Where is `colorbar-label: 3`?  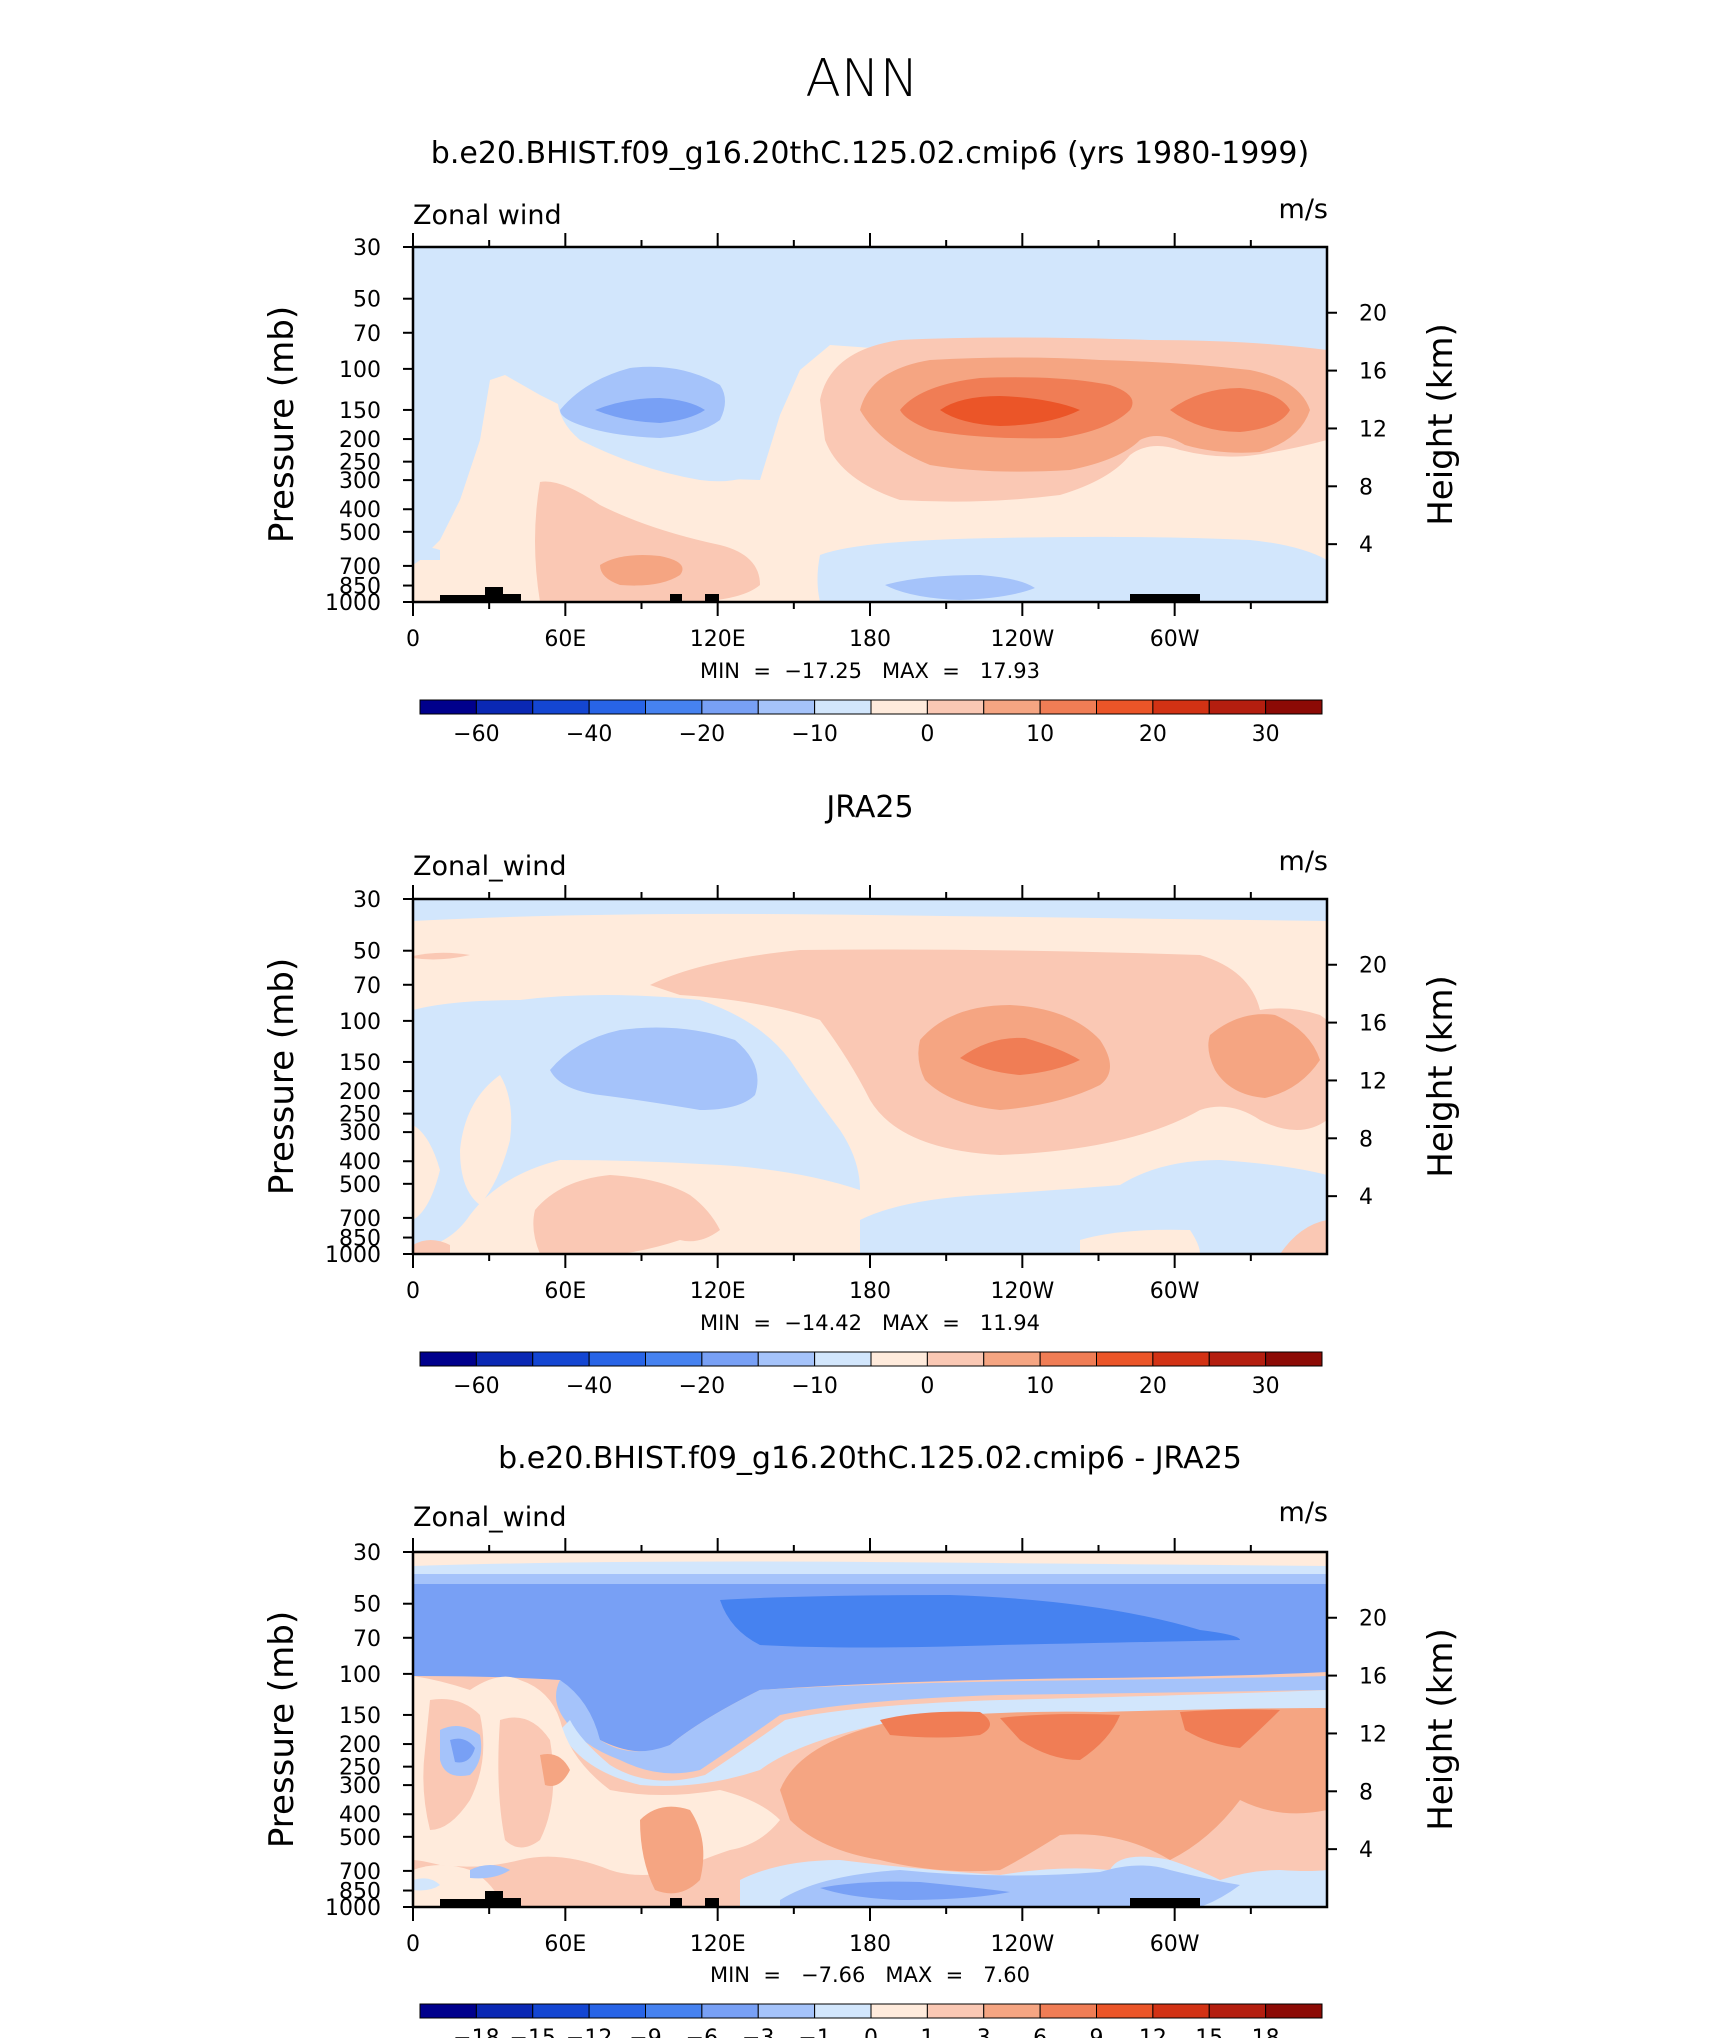 colorbar-label: 3 is located at coordinates (984, 2032).